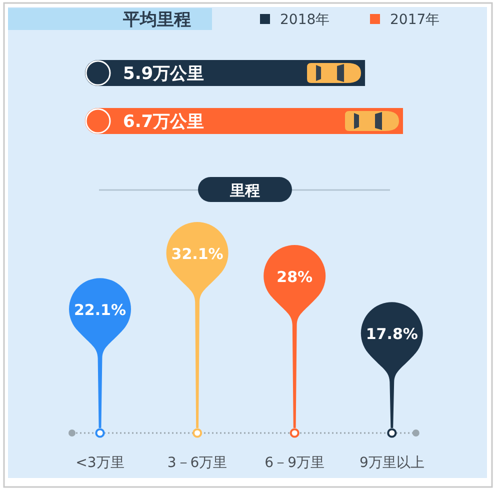 This screenshot has height=491, width=496. Describe the element at coordinates (244, 191) in the screenshot. I see `chart-title: 里程` at that location.